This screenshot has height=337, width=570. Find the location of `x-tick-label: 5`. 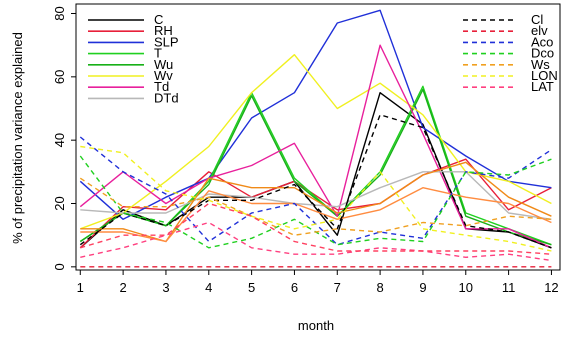

x-tick-label: 5 is located at coordinates (251, 287).